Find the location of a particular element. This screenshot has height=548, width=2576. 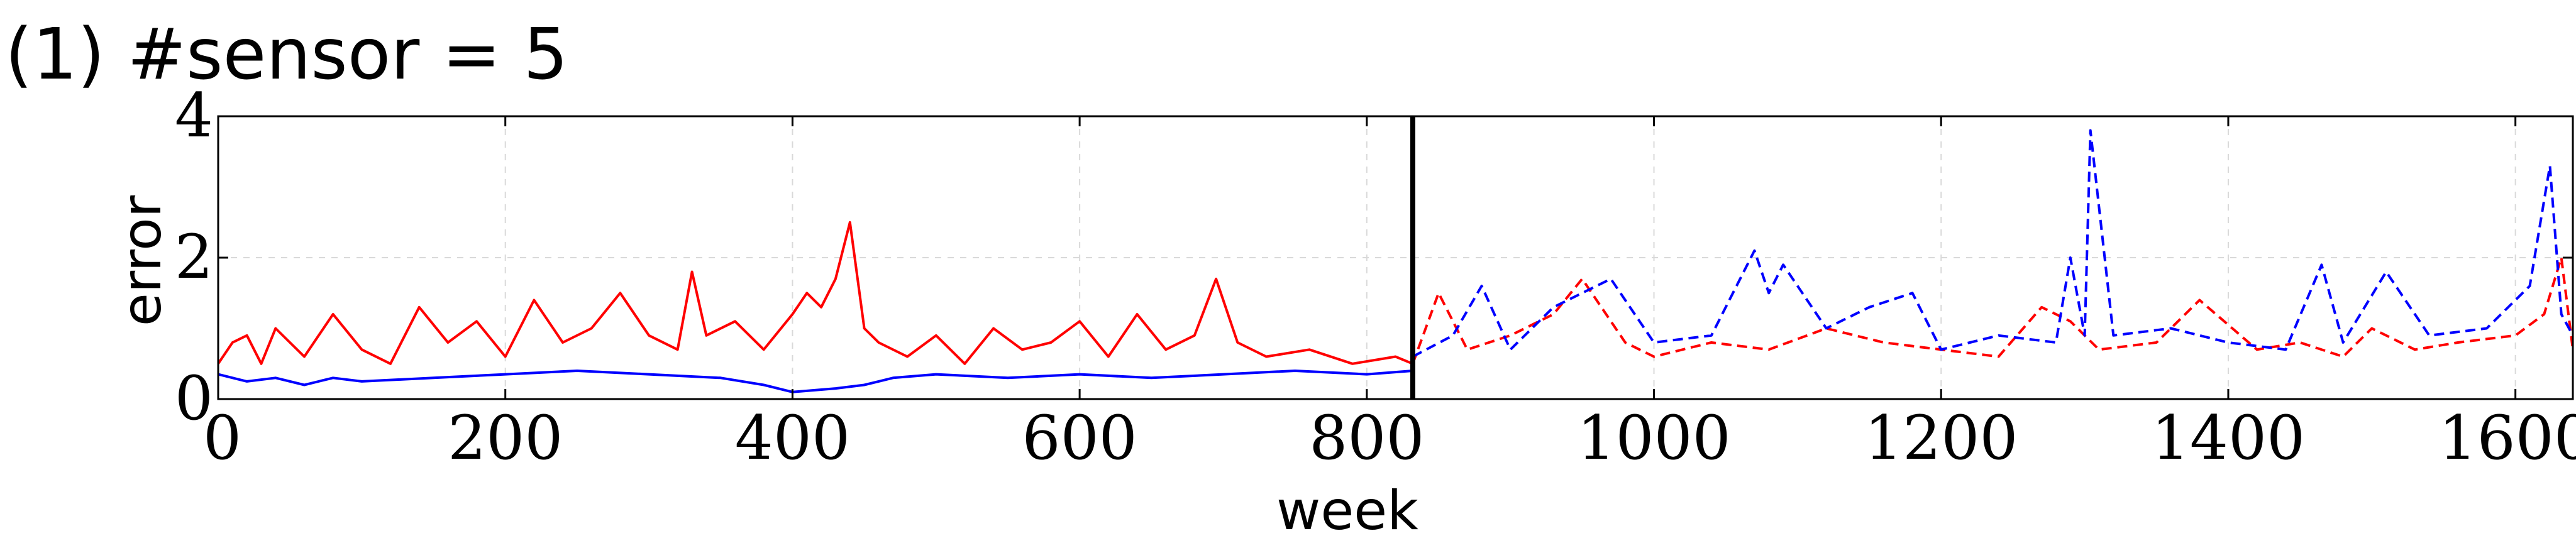

chart-title: (1) #sensor = 5 is located at coordinates (286, 55).